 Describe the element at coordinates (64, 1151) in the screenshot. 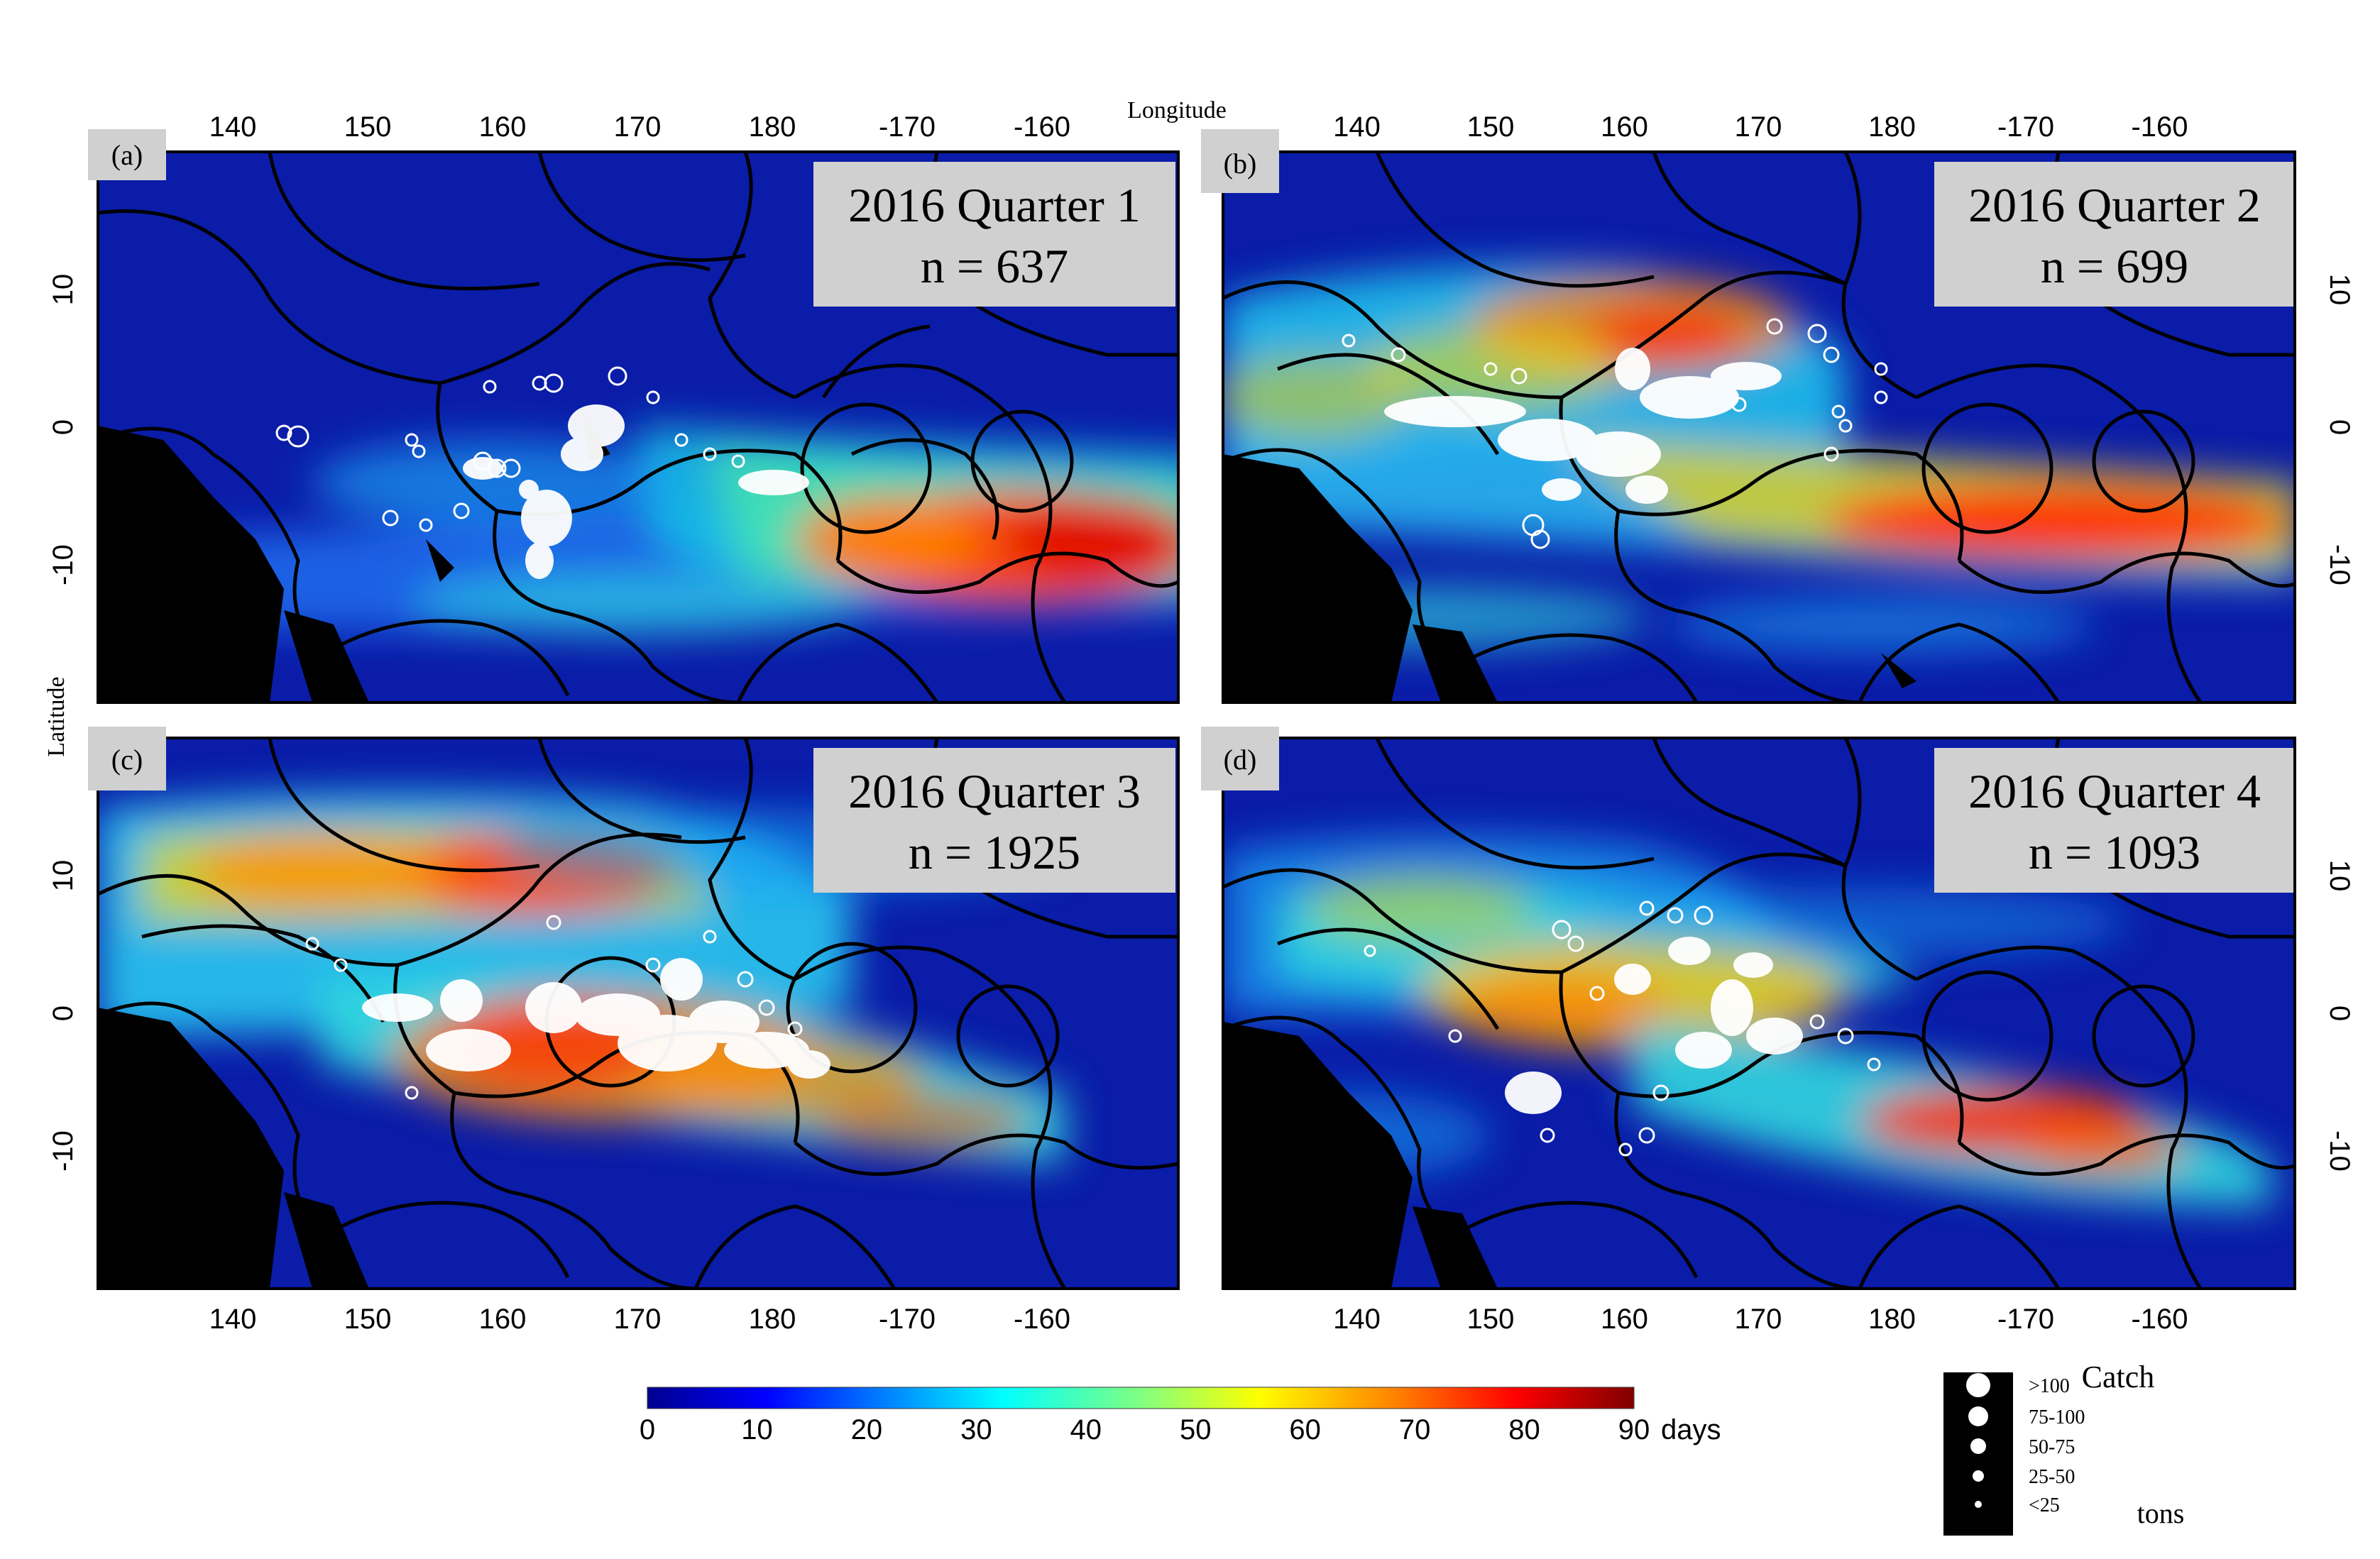

I see `panel-c-lat-tick-2: -10` at that location.